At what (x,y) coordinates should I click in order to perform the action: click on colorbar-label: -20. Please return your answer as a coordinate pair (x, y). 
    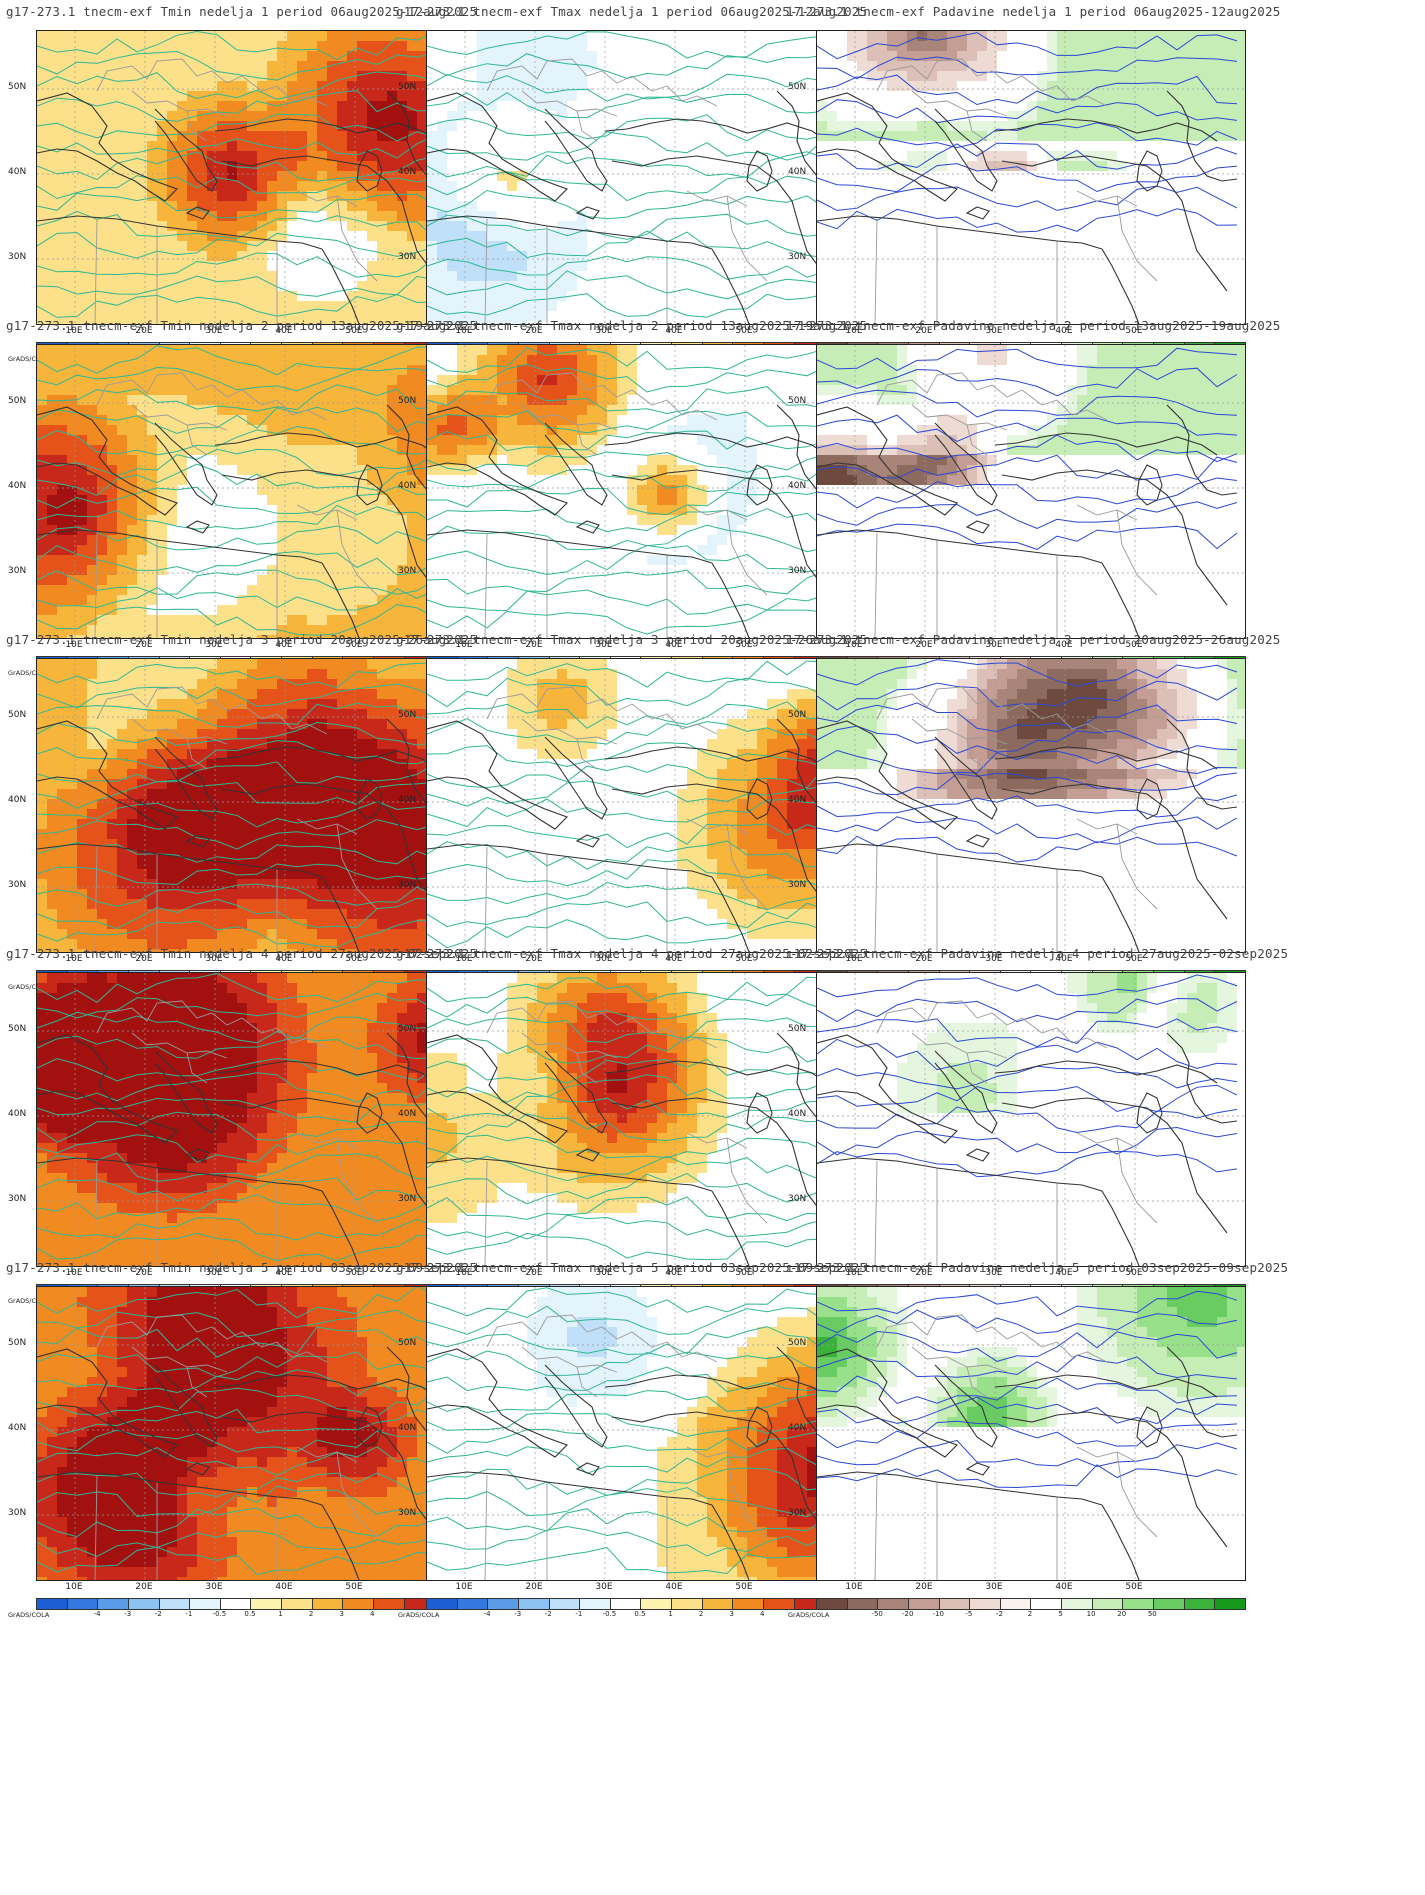
    Looking at the image, I should click on (907, 1614).